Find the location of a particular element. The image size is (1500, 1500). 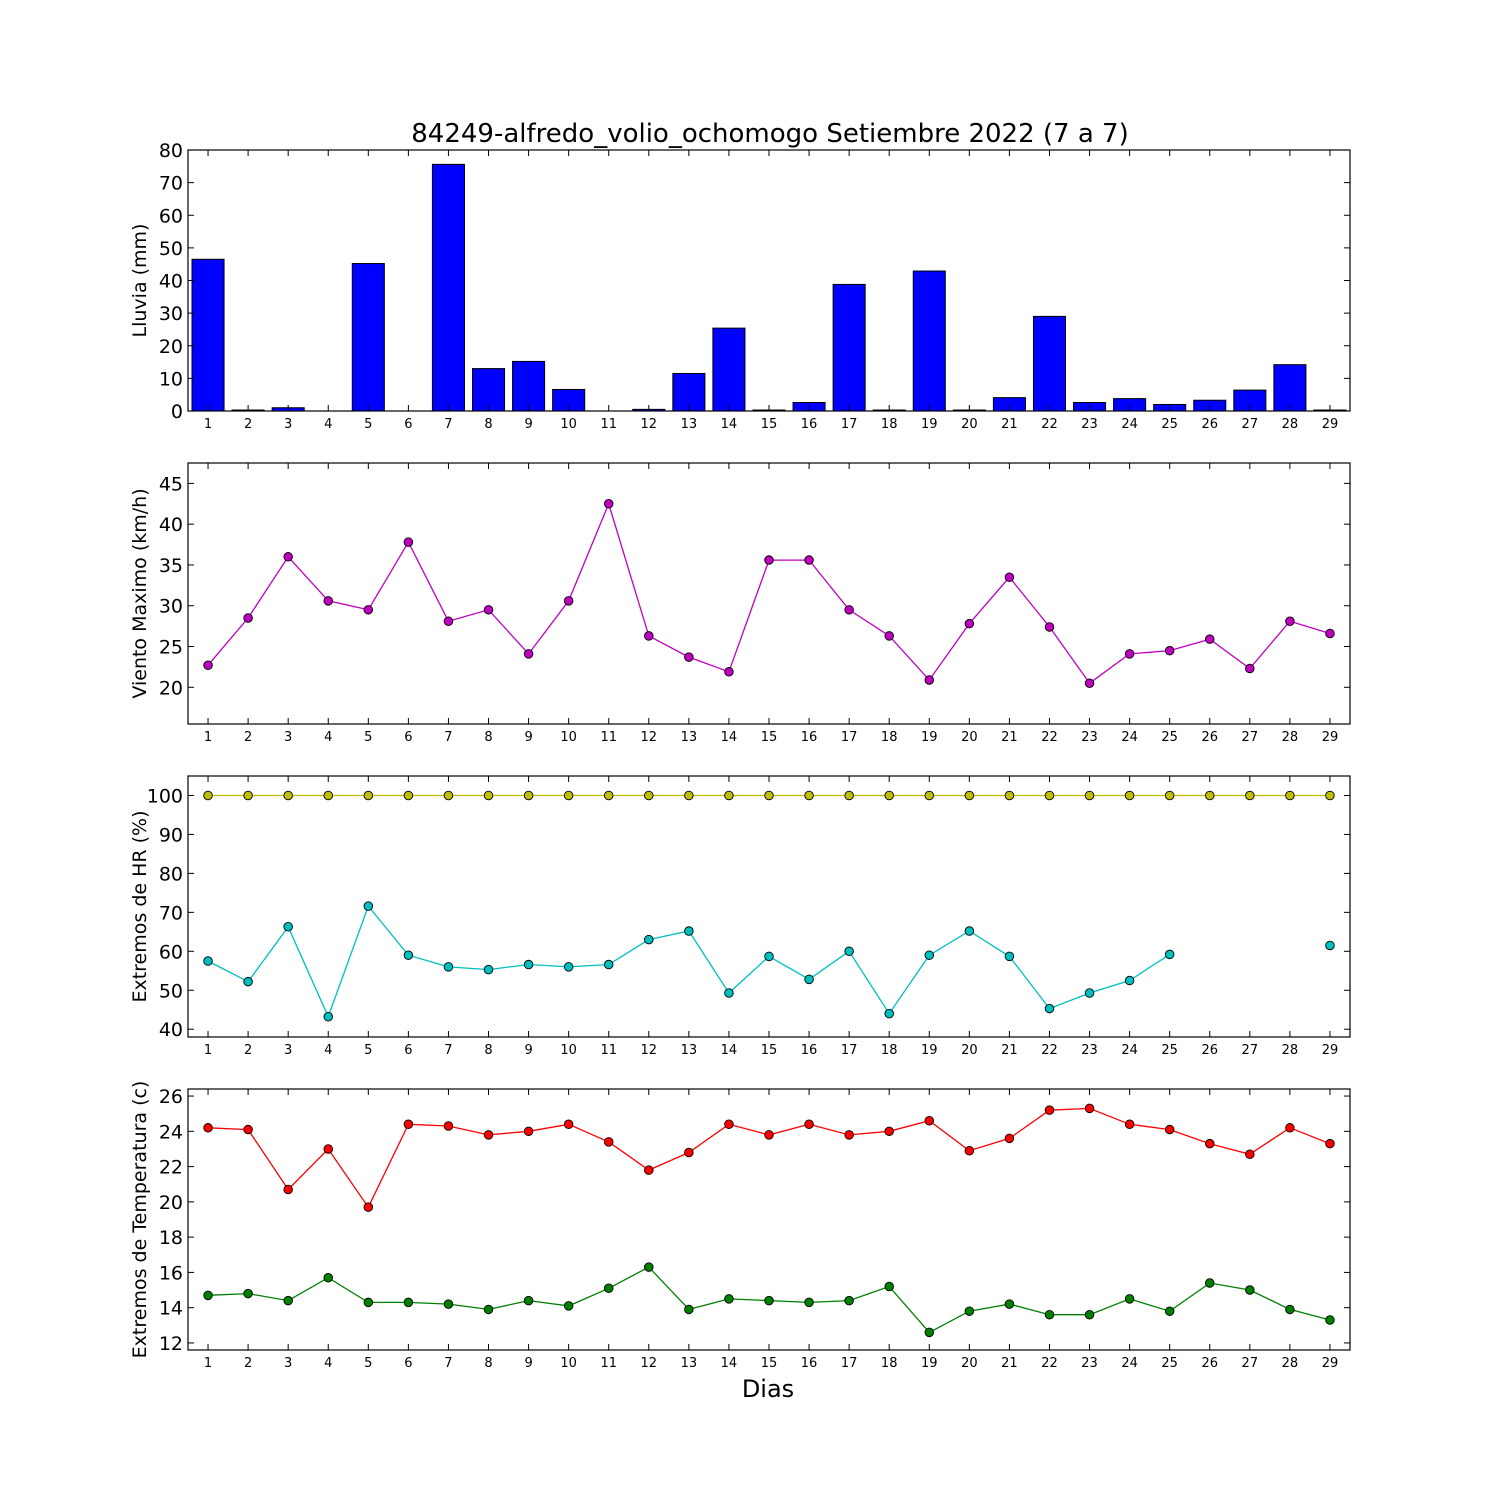

ytick-label: 90 is located at coordinates (171, 835).